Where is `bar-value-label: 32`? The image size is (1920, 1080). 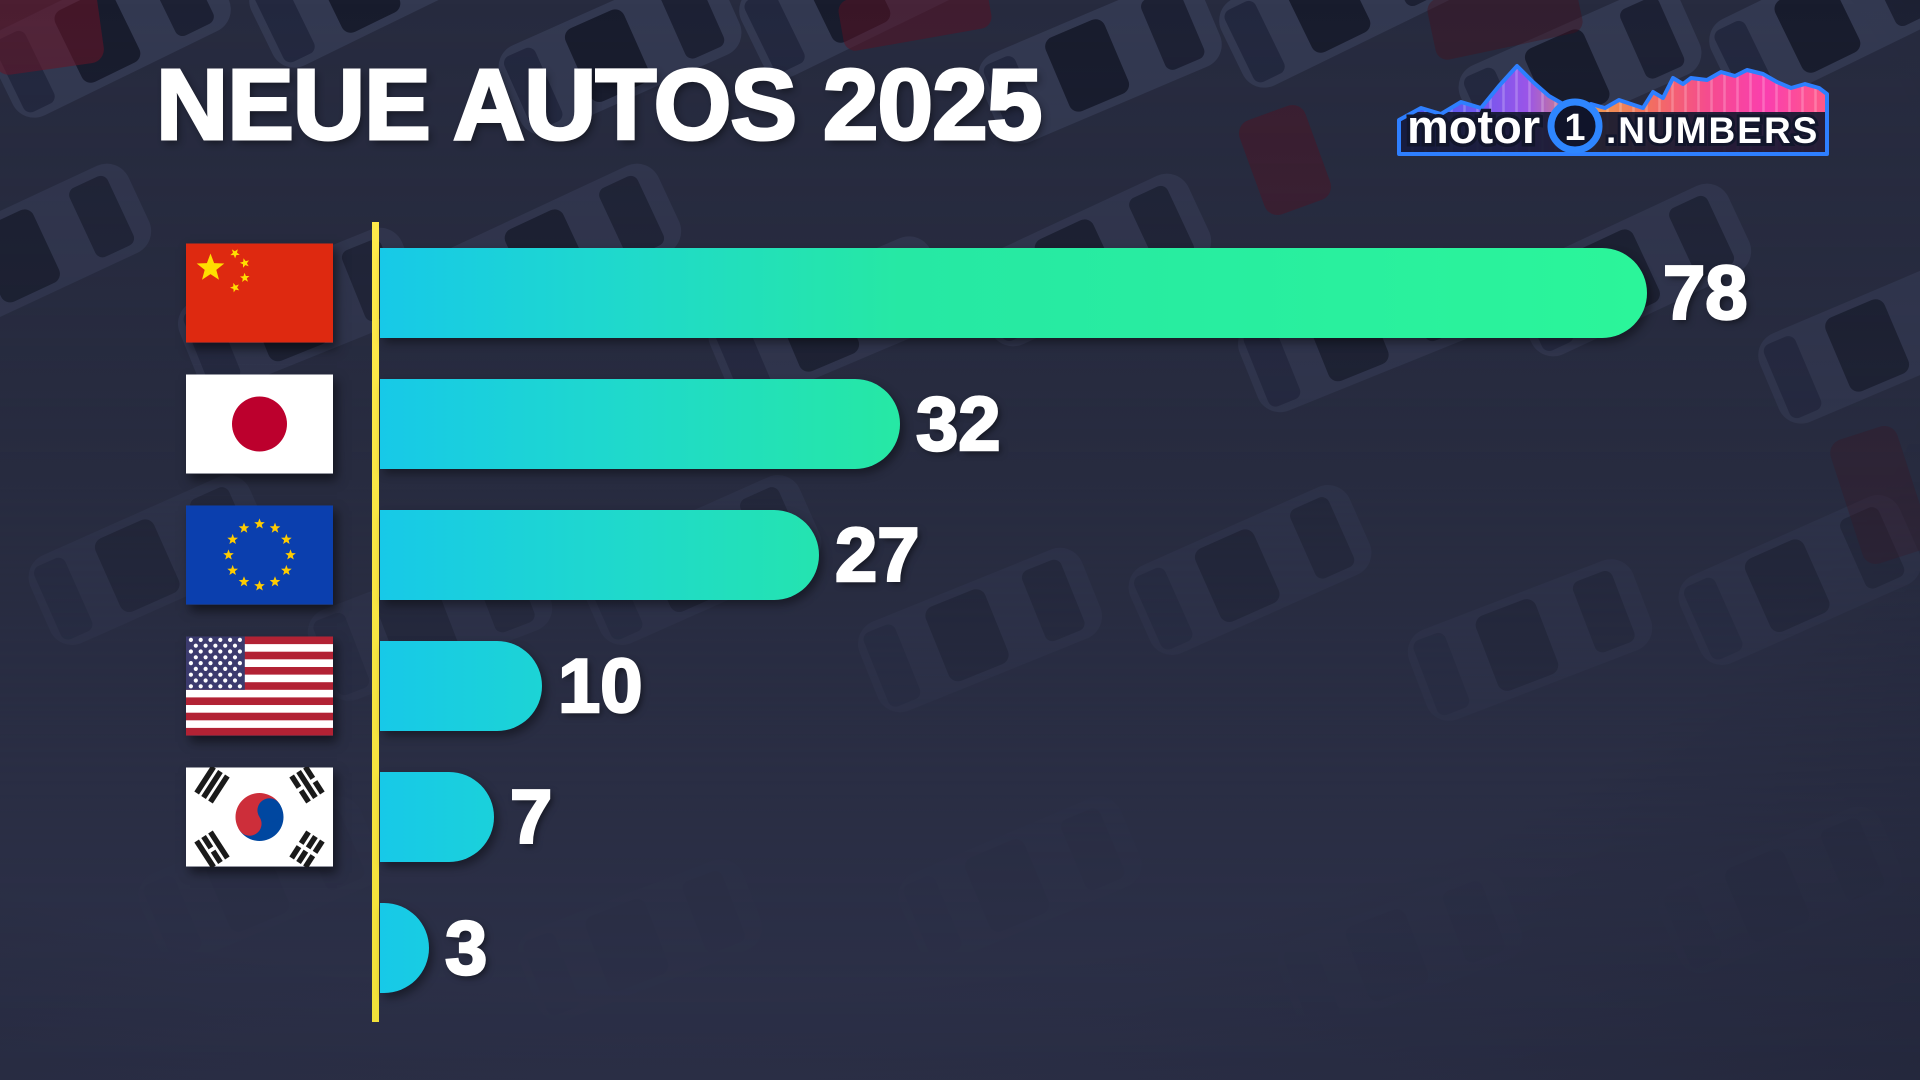
bar-value-label: 32 is located at coordinates (958, 425).